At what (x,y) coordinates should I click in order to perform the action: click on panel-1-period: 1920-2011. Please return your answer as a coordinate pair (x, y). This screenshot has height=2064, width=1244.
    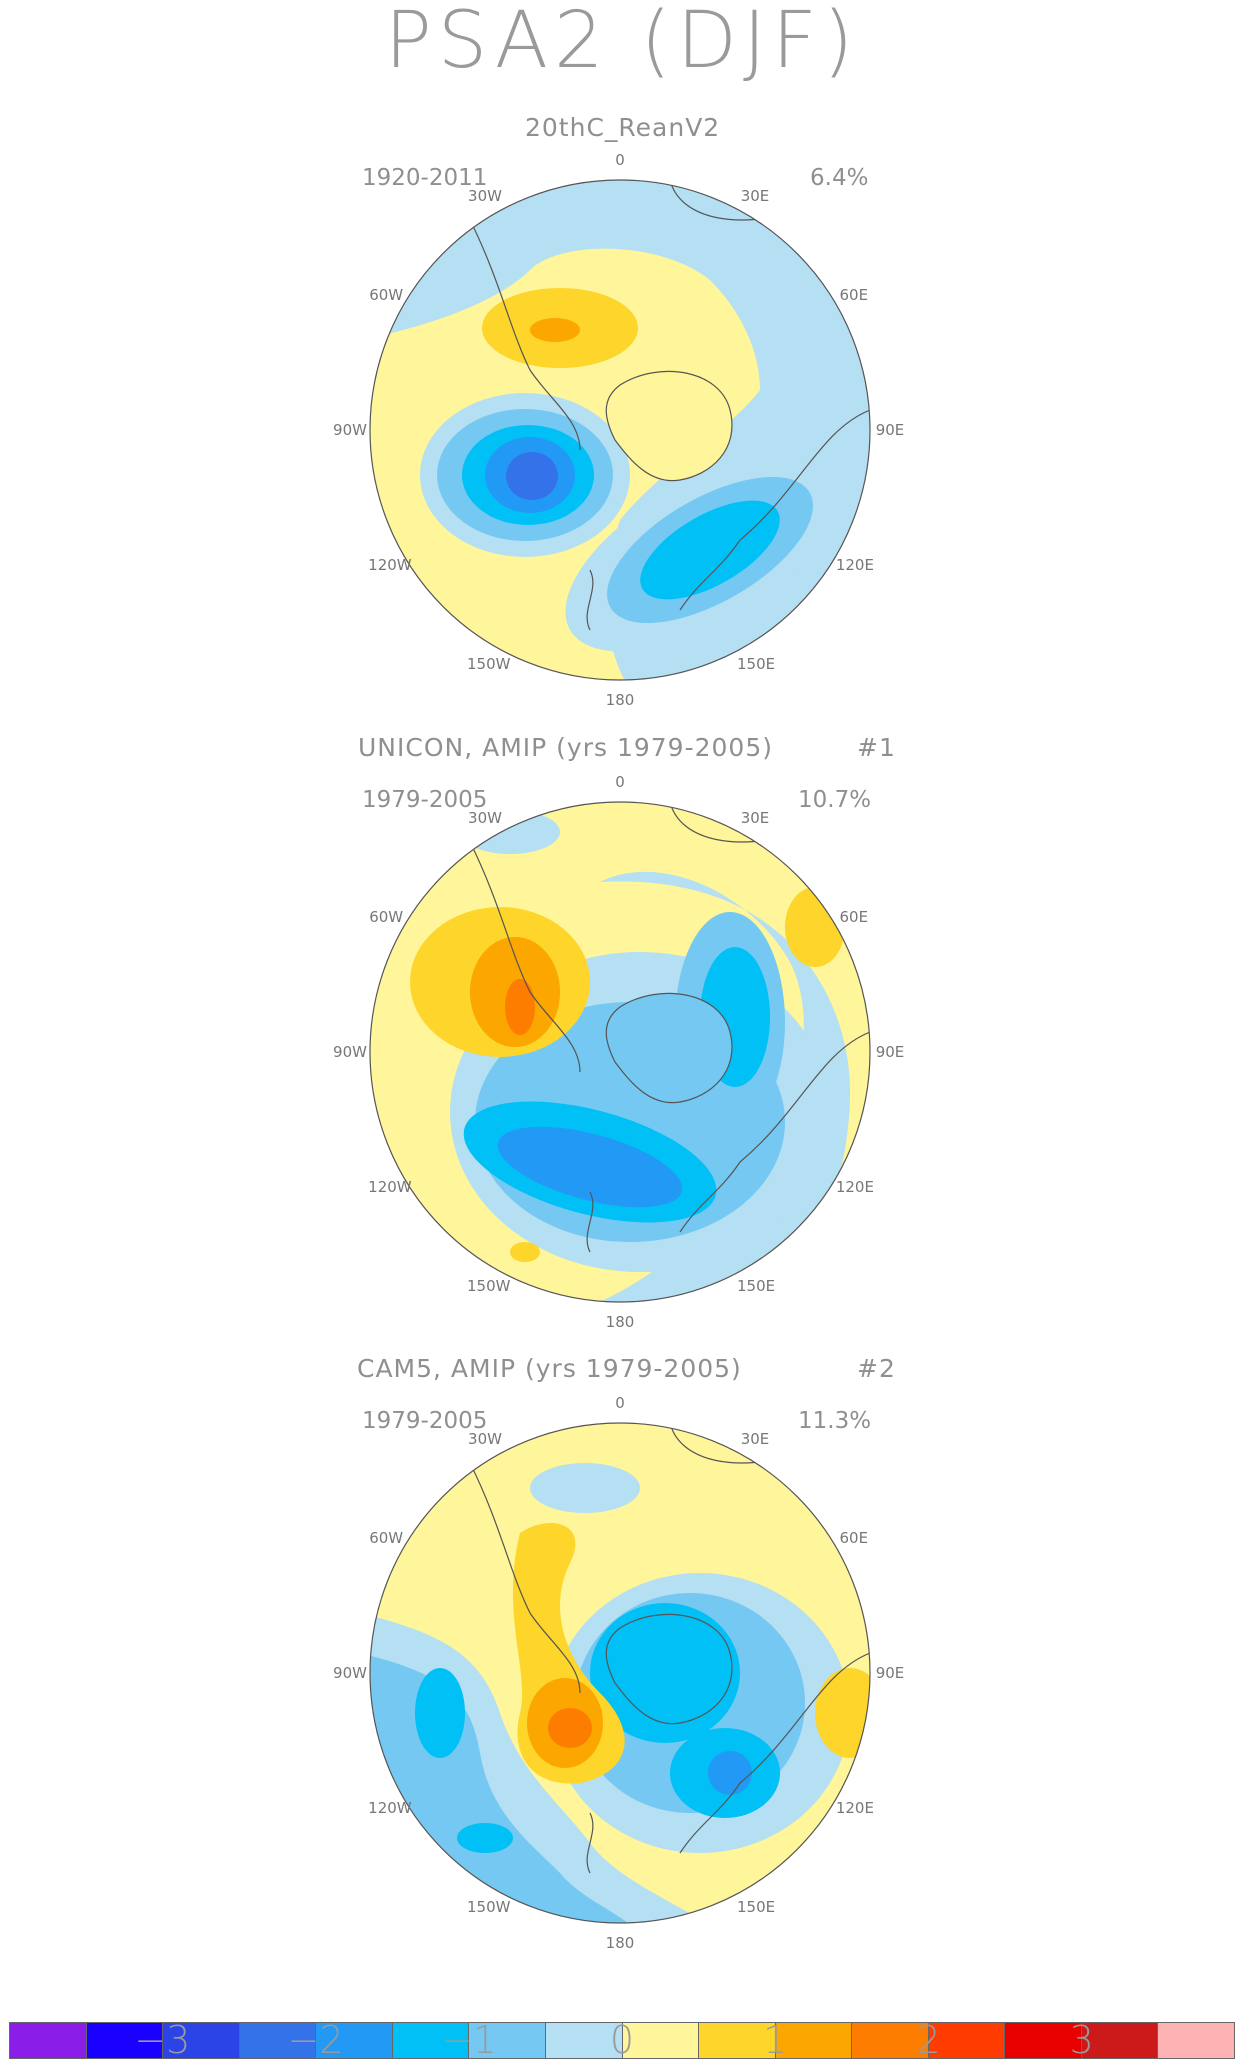
    Looking at the image, I should click on (425, 178).